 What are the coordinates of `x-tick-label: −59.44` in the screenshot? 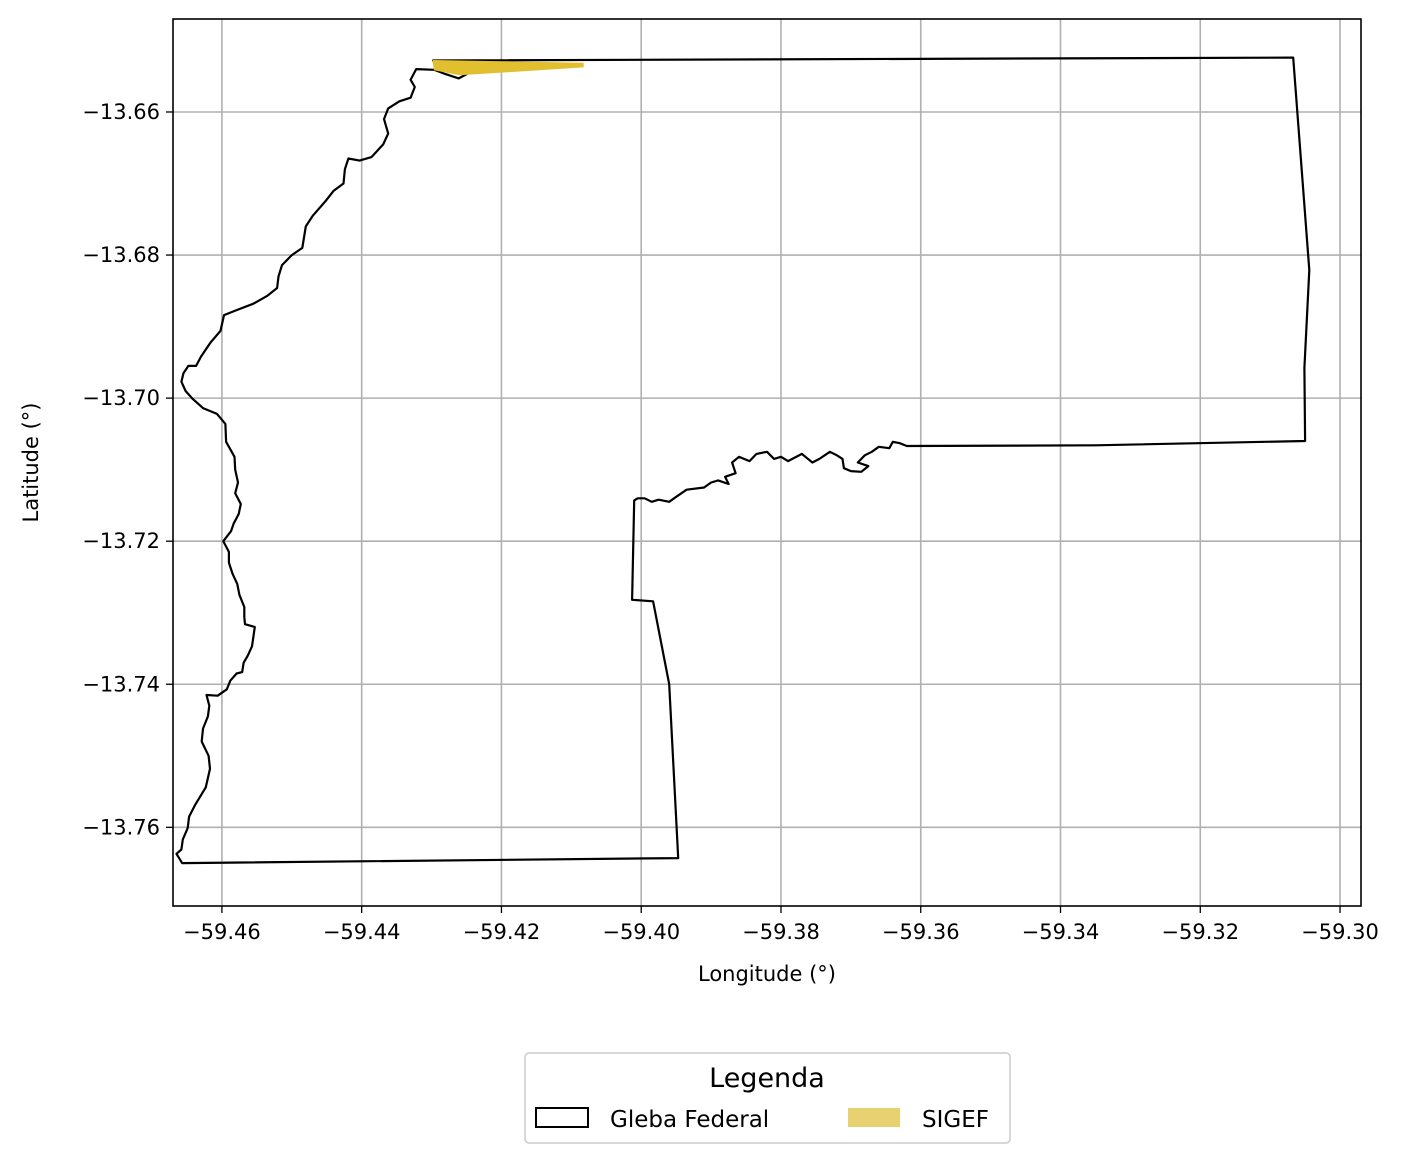 It's located at (362, 932).